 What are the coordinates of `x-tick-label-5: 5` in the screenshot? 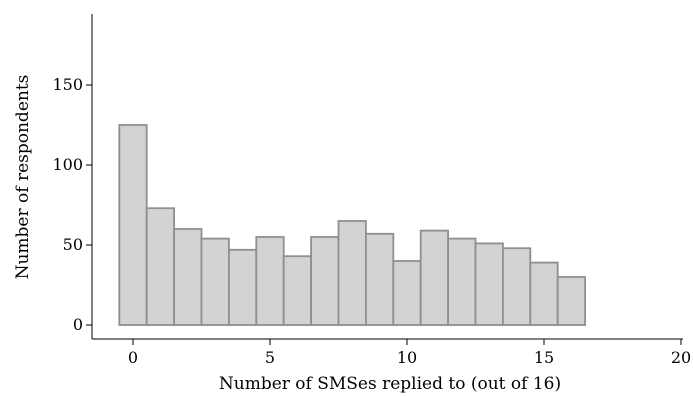 It's located at (270, 357).